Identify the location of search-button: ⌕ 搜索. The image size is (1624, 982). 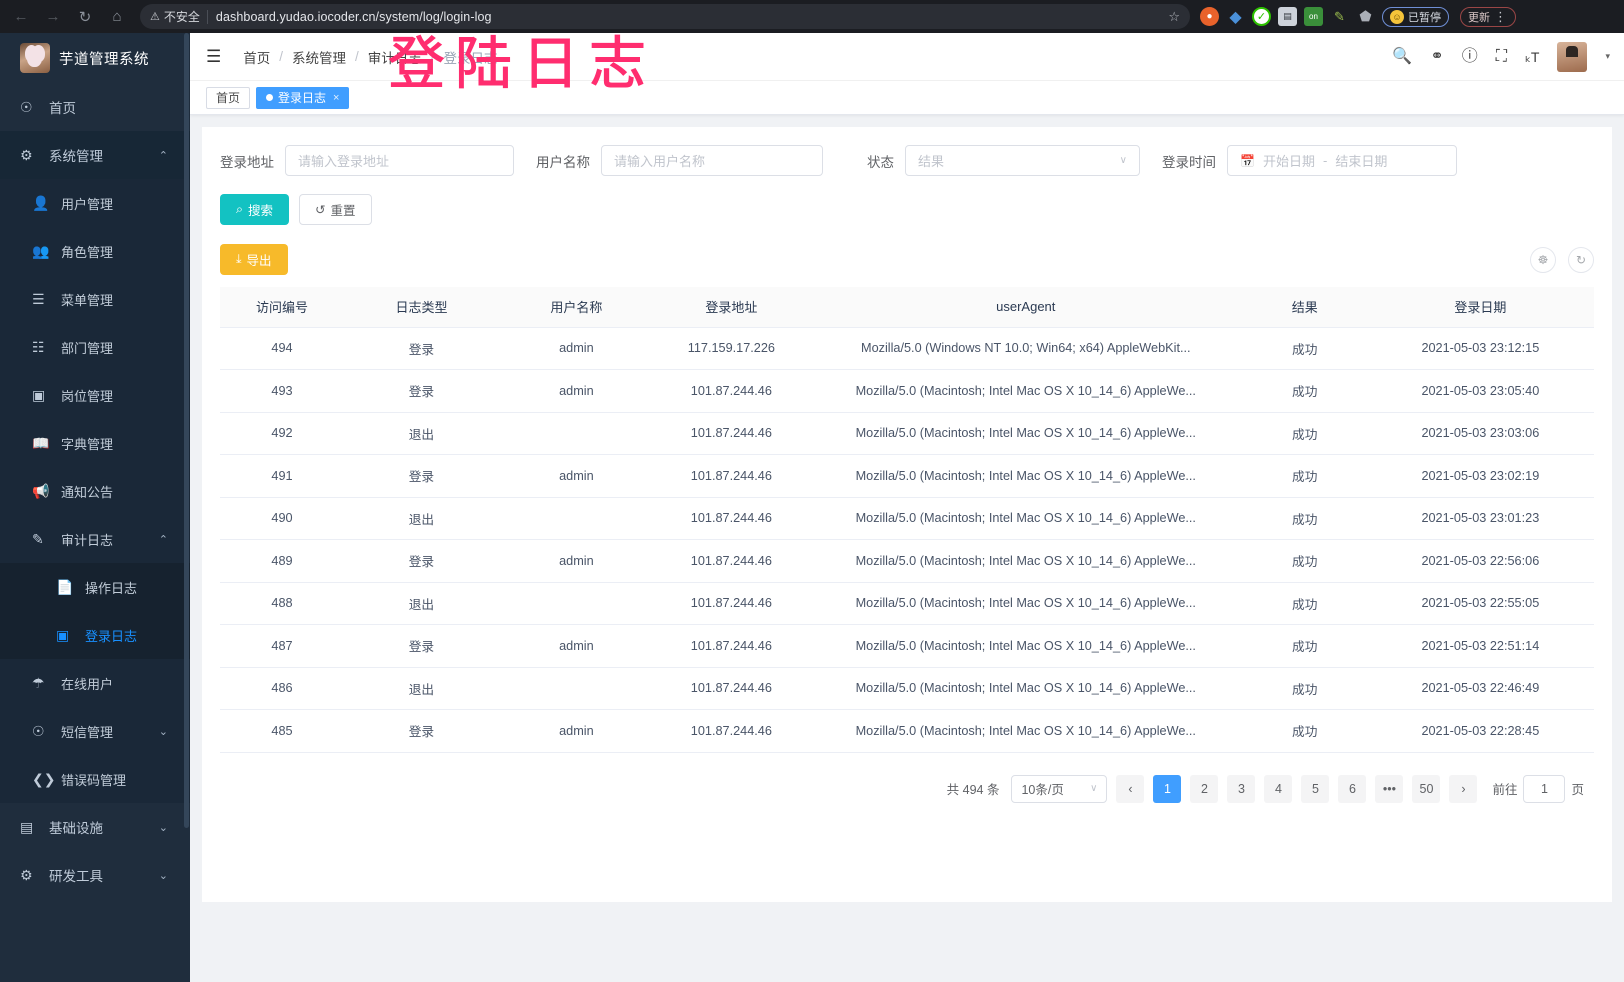
(255, 209).